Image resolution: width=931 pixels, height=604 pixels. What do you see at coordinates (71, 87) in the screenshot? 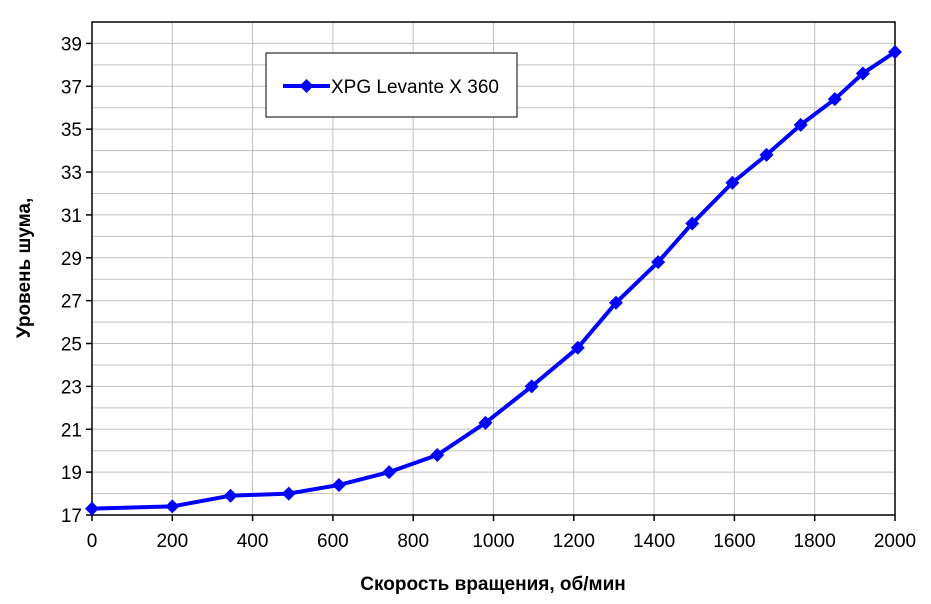
I see `y-tick-label: 37` at bounding box center [71, 87].